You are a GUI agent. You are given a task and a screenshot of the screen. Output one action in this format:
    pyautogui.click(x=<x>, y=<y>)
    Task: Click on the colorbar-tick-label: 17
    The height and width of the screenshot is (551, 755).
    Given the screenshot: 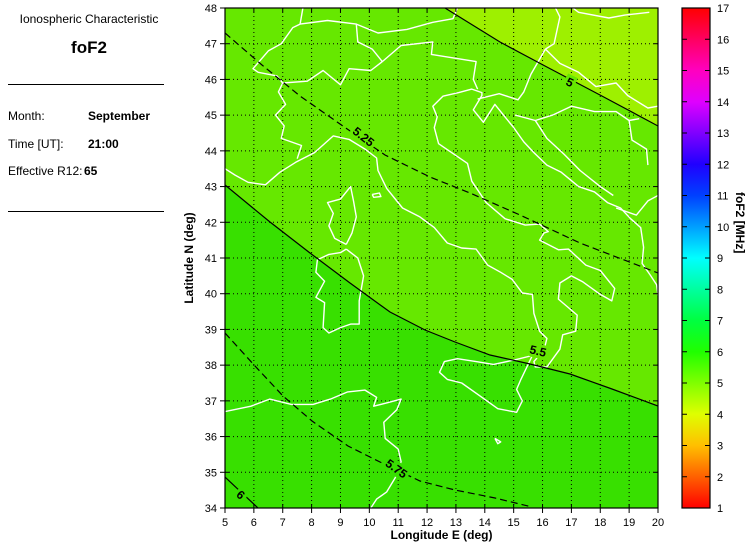 What is the action you would take?
    pyautogui.click(x=723, y=9)
    